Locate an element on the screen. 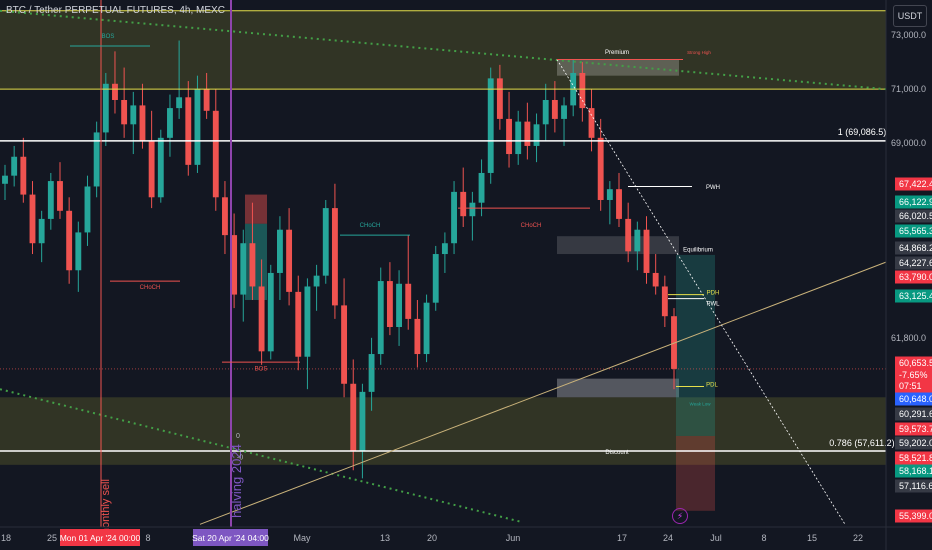 The height and width of the screenshot is (550, 932). price-label-text: 57,116.6 is located at coordinates (915, 486).